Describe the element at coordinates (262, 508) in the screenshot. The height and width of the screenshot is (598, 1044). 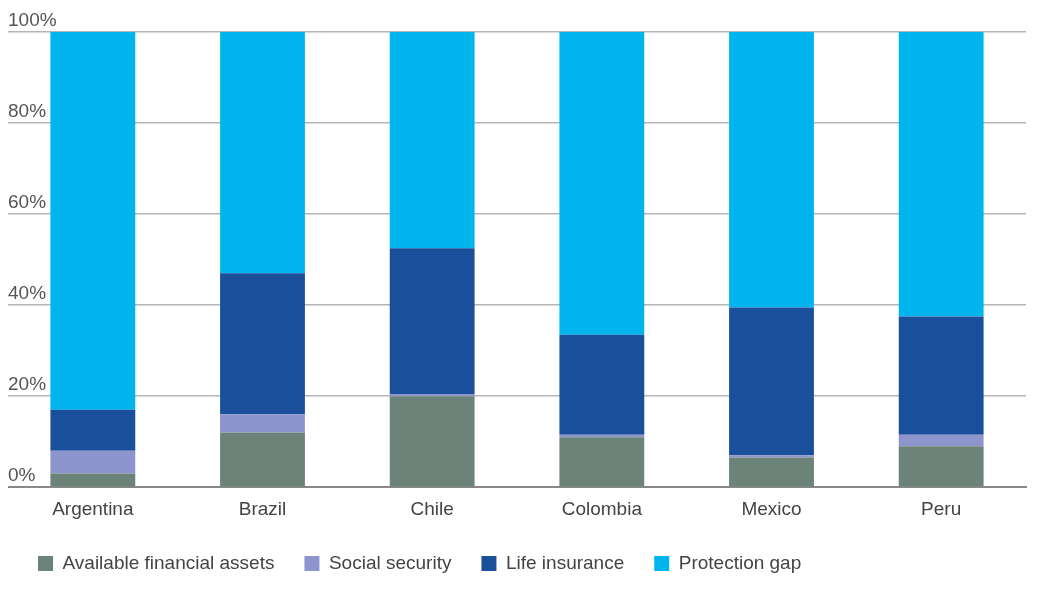
I see `x-tick-label: Brazil` at that location.